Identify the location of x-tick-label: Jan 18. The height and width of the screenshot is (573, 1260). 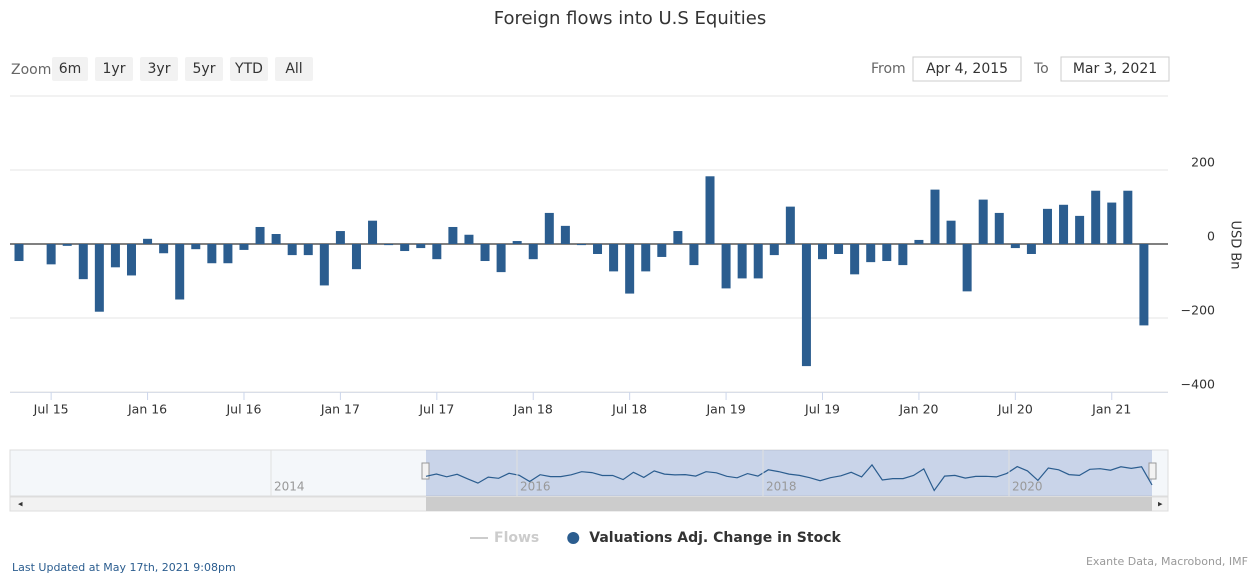
(533, 409).